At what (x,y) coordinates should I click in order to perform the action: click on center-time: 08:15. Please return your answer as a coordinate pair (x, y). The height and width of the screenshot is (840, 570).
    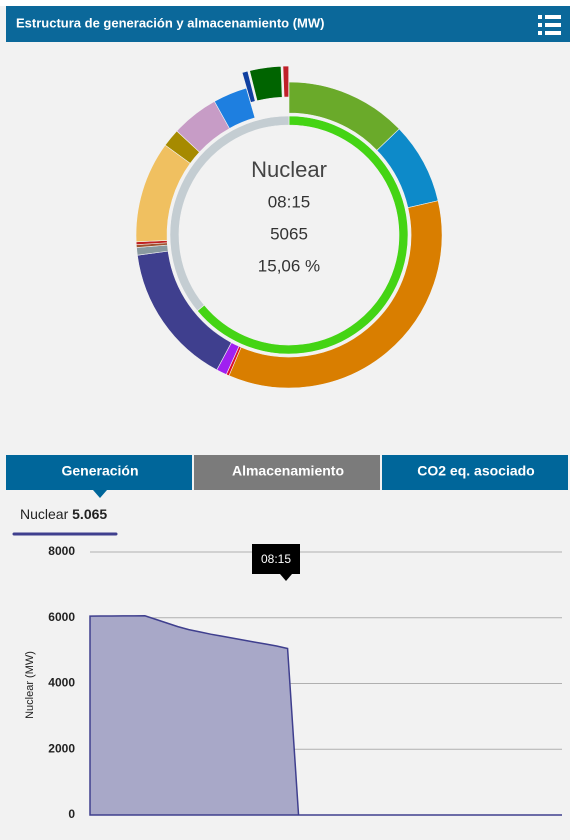
    Looking at the image, I should click on (289, 201).